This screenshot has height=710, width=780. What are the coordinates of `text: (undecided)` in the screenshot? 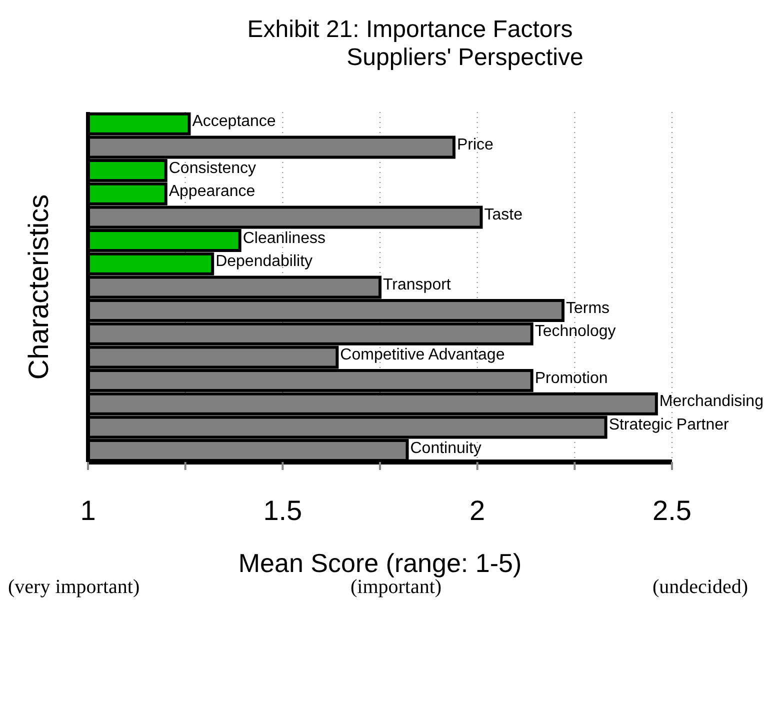 It's located at (700, 587).